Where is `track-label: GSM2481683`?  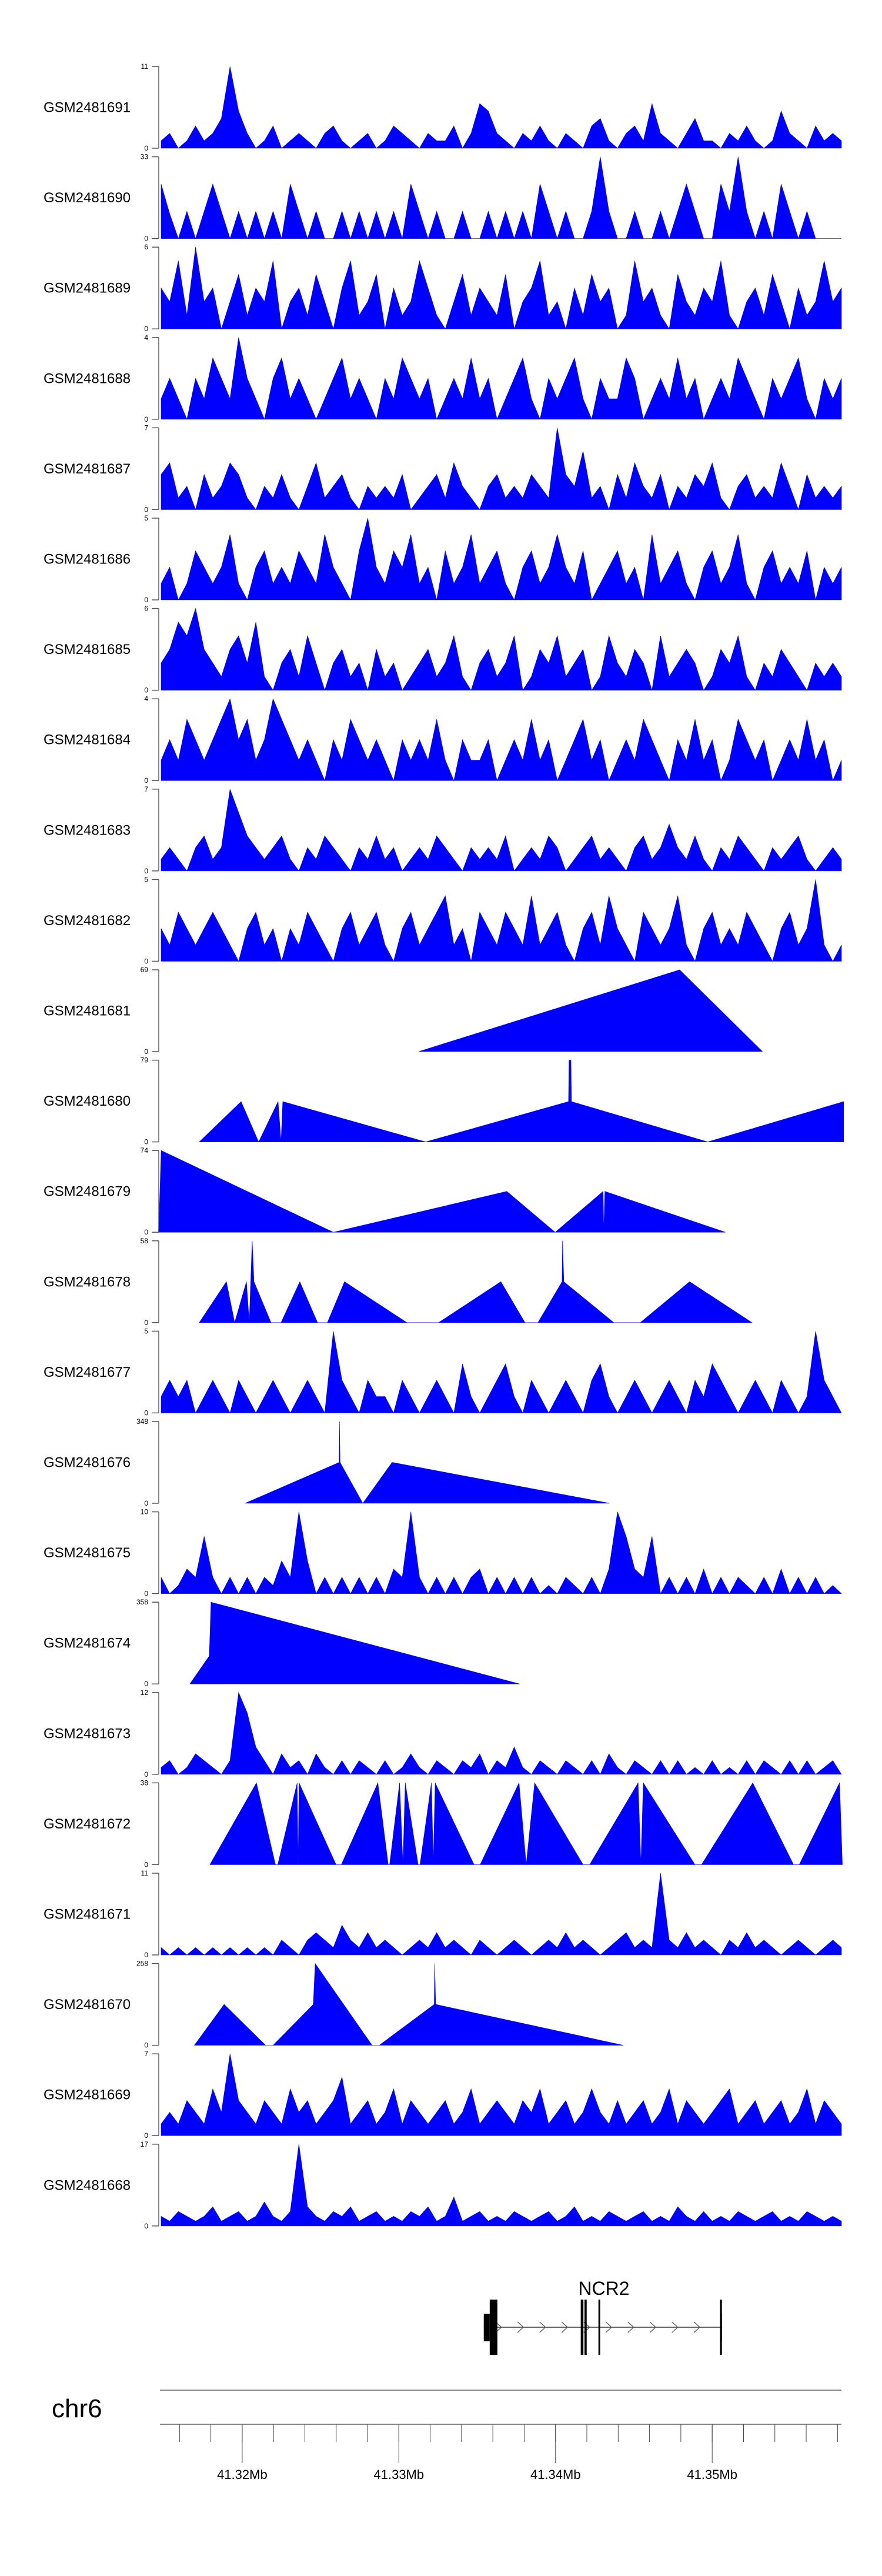
track-label: GSM2481683 is located at coordinates (87, 830).